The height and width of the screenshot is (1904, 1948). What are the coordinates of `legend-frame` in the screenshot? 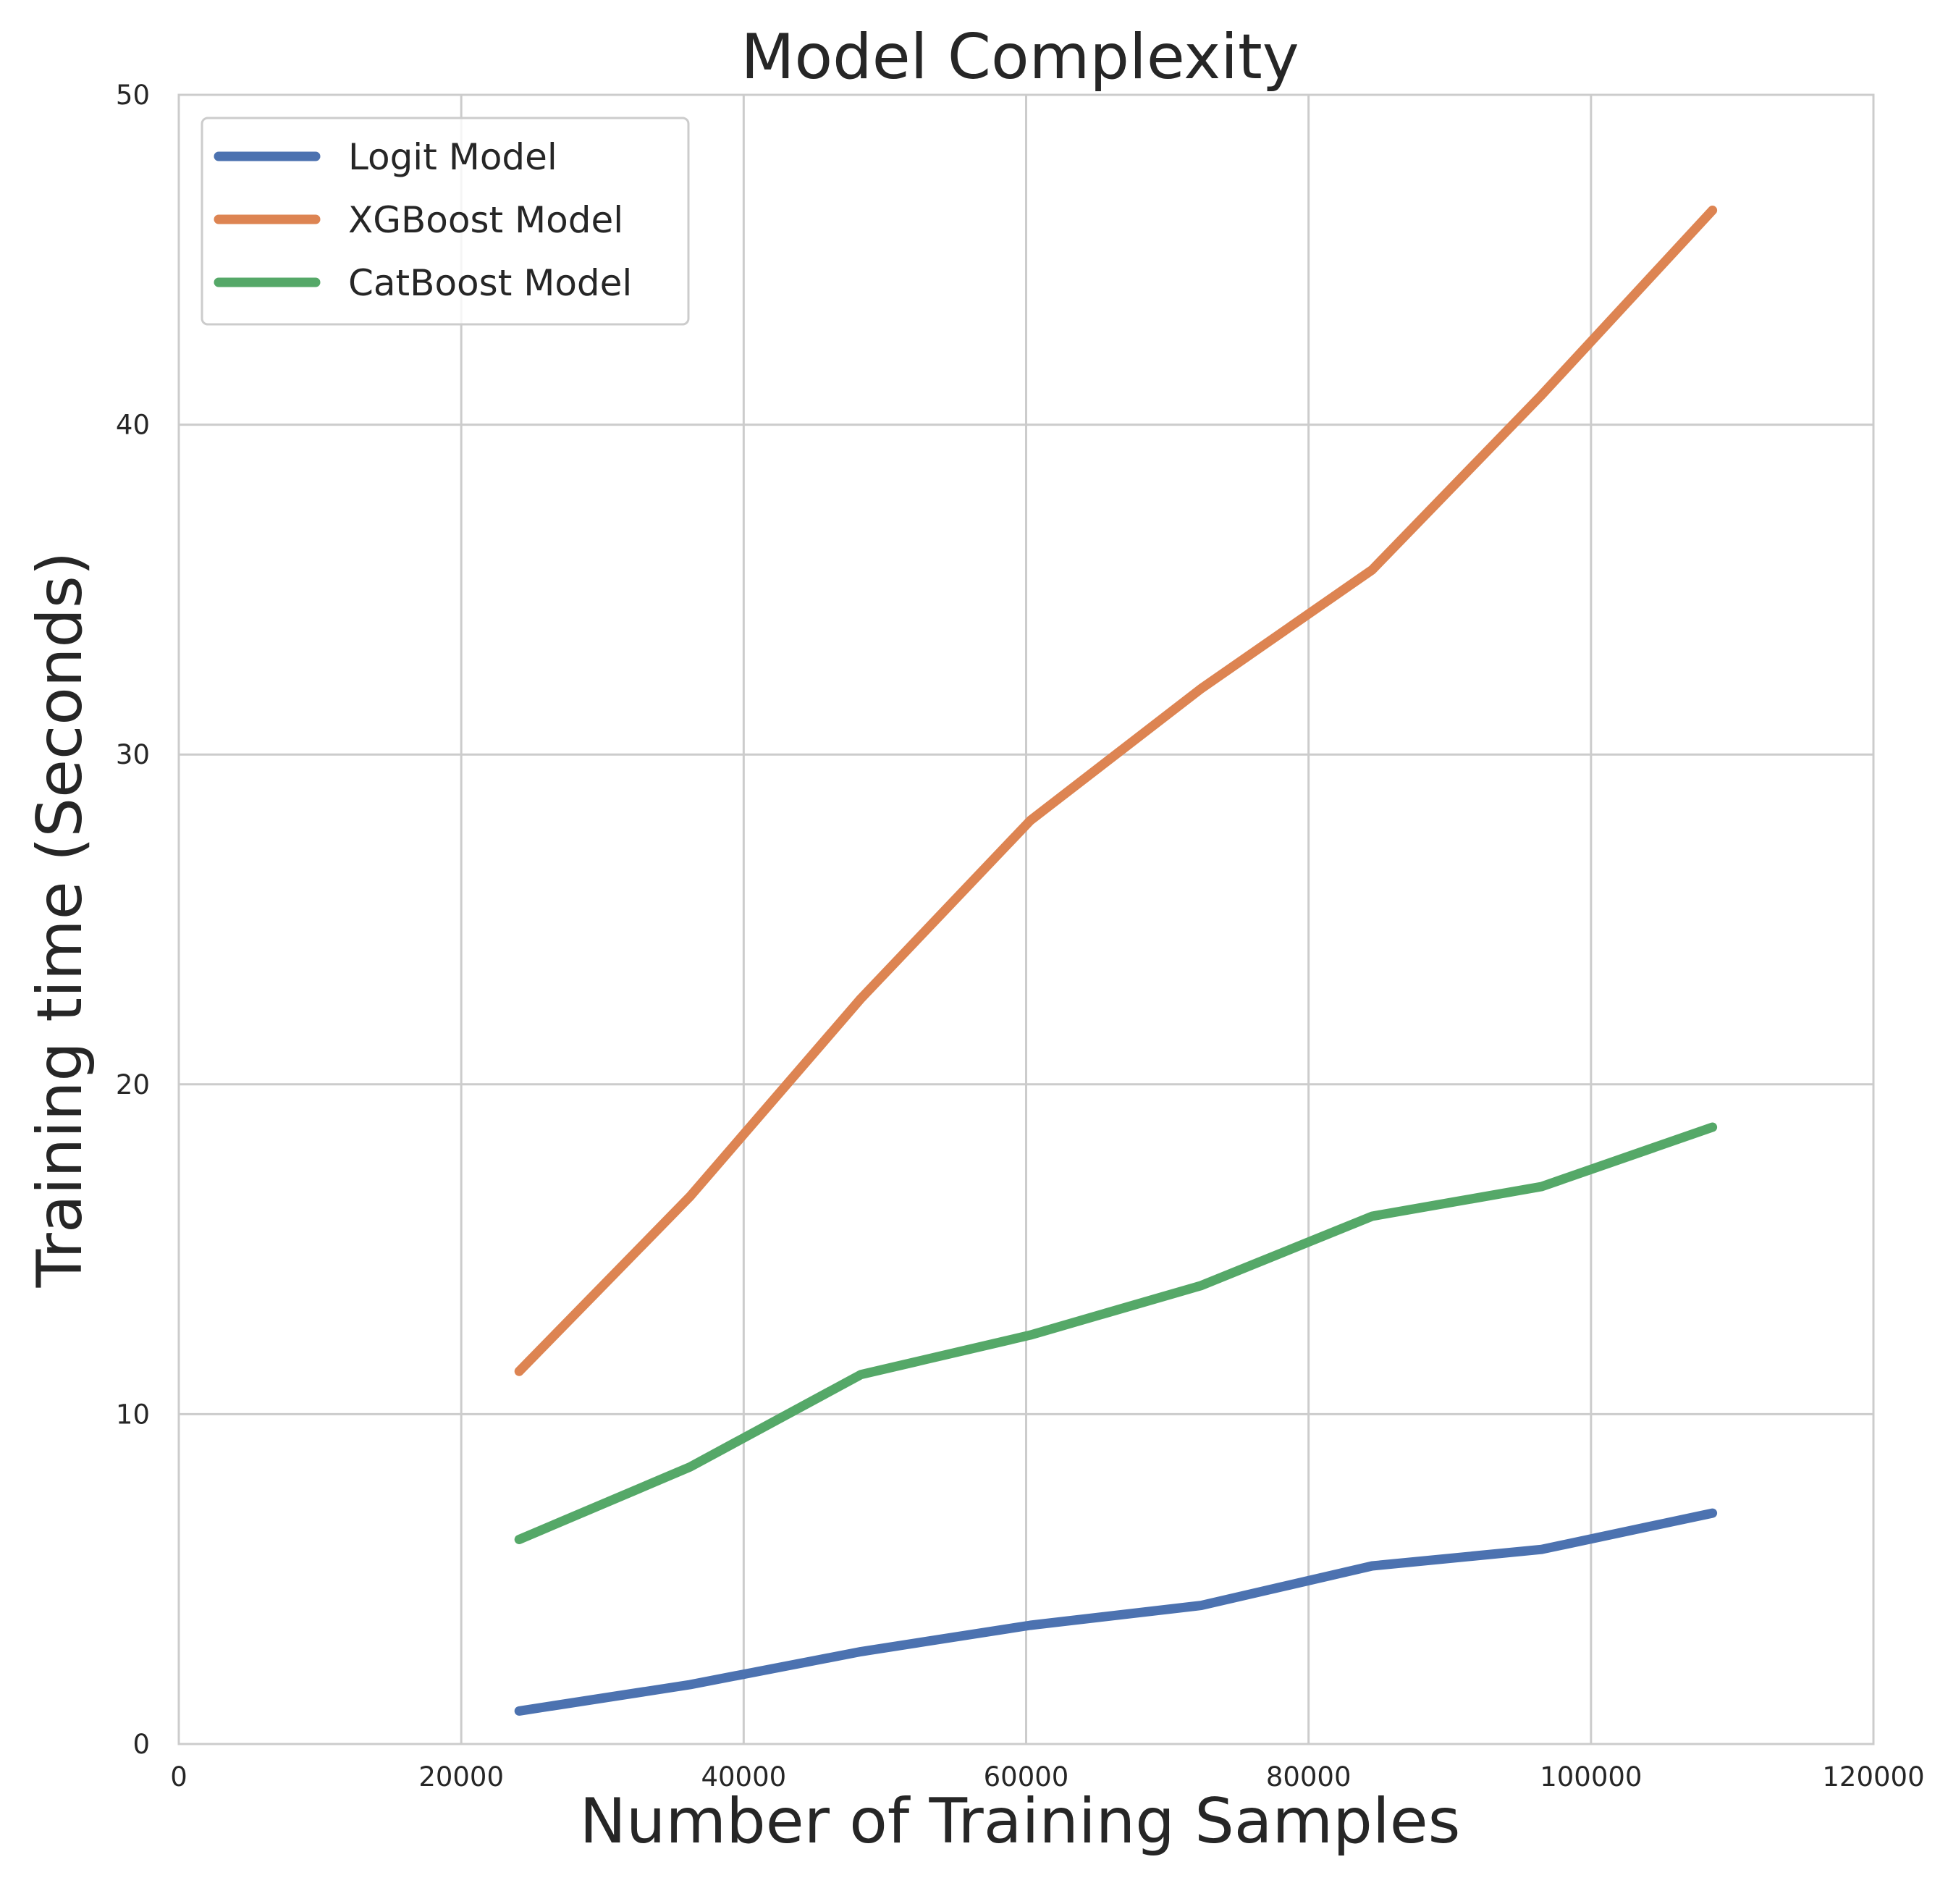 It's located at (445, 221).